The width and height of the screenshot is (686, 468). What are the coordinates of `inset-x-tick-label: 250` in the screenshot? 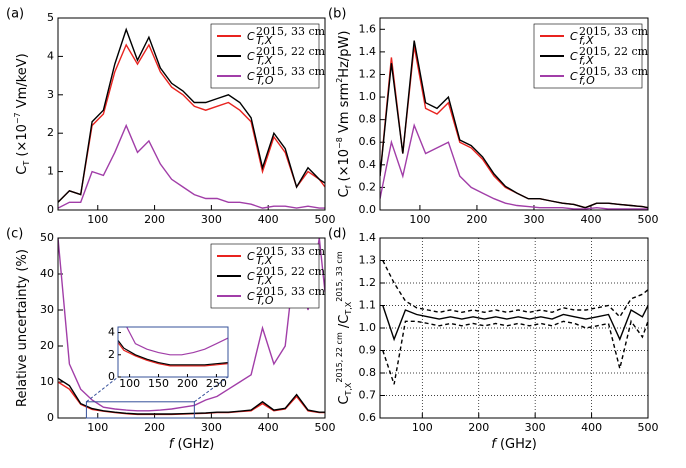 It's located at (216, 383).